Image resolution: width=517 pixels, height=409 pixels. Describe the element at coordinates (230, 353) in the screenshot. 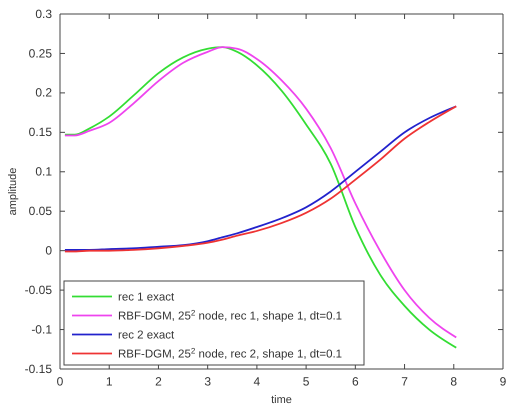

I see `legend-label: RBF-DGM, 25$^{2}$ node, rec 2, shape 1, dt=0.1` at that location.